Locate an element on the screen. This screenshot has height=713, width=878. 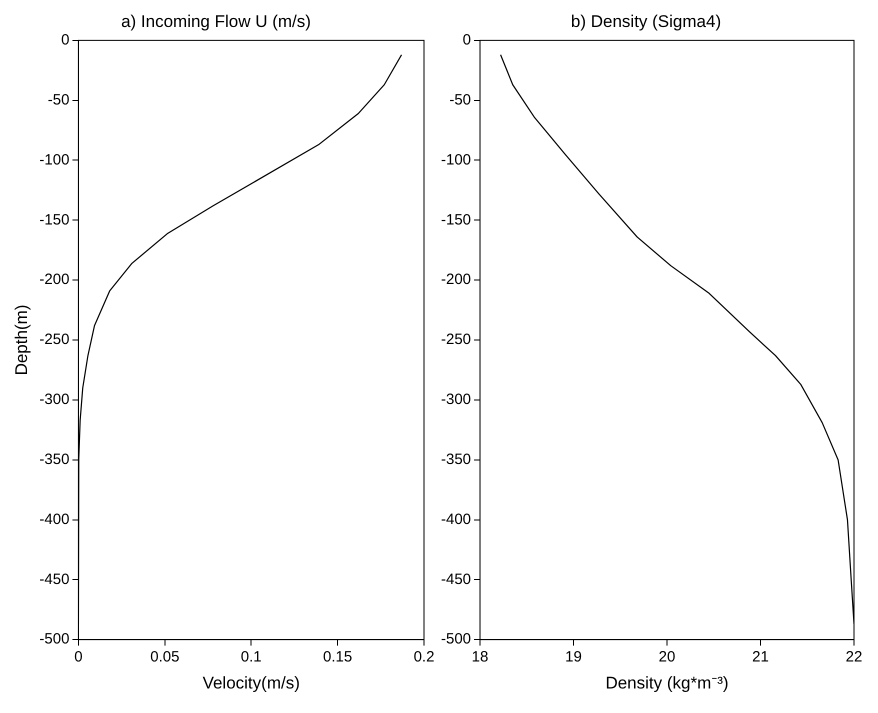
x-tick-label: 21 is located at coordinates (760, 657).